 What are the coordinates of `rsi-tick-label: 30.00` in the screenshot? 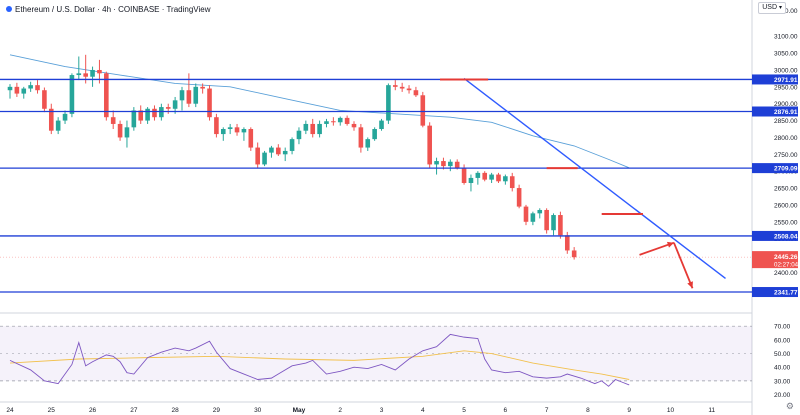 It's located at (782, 381).